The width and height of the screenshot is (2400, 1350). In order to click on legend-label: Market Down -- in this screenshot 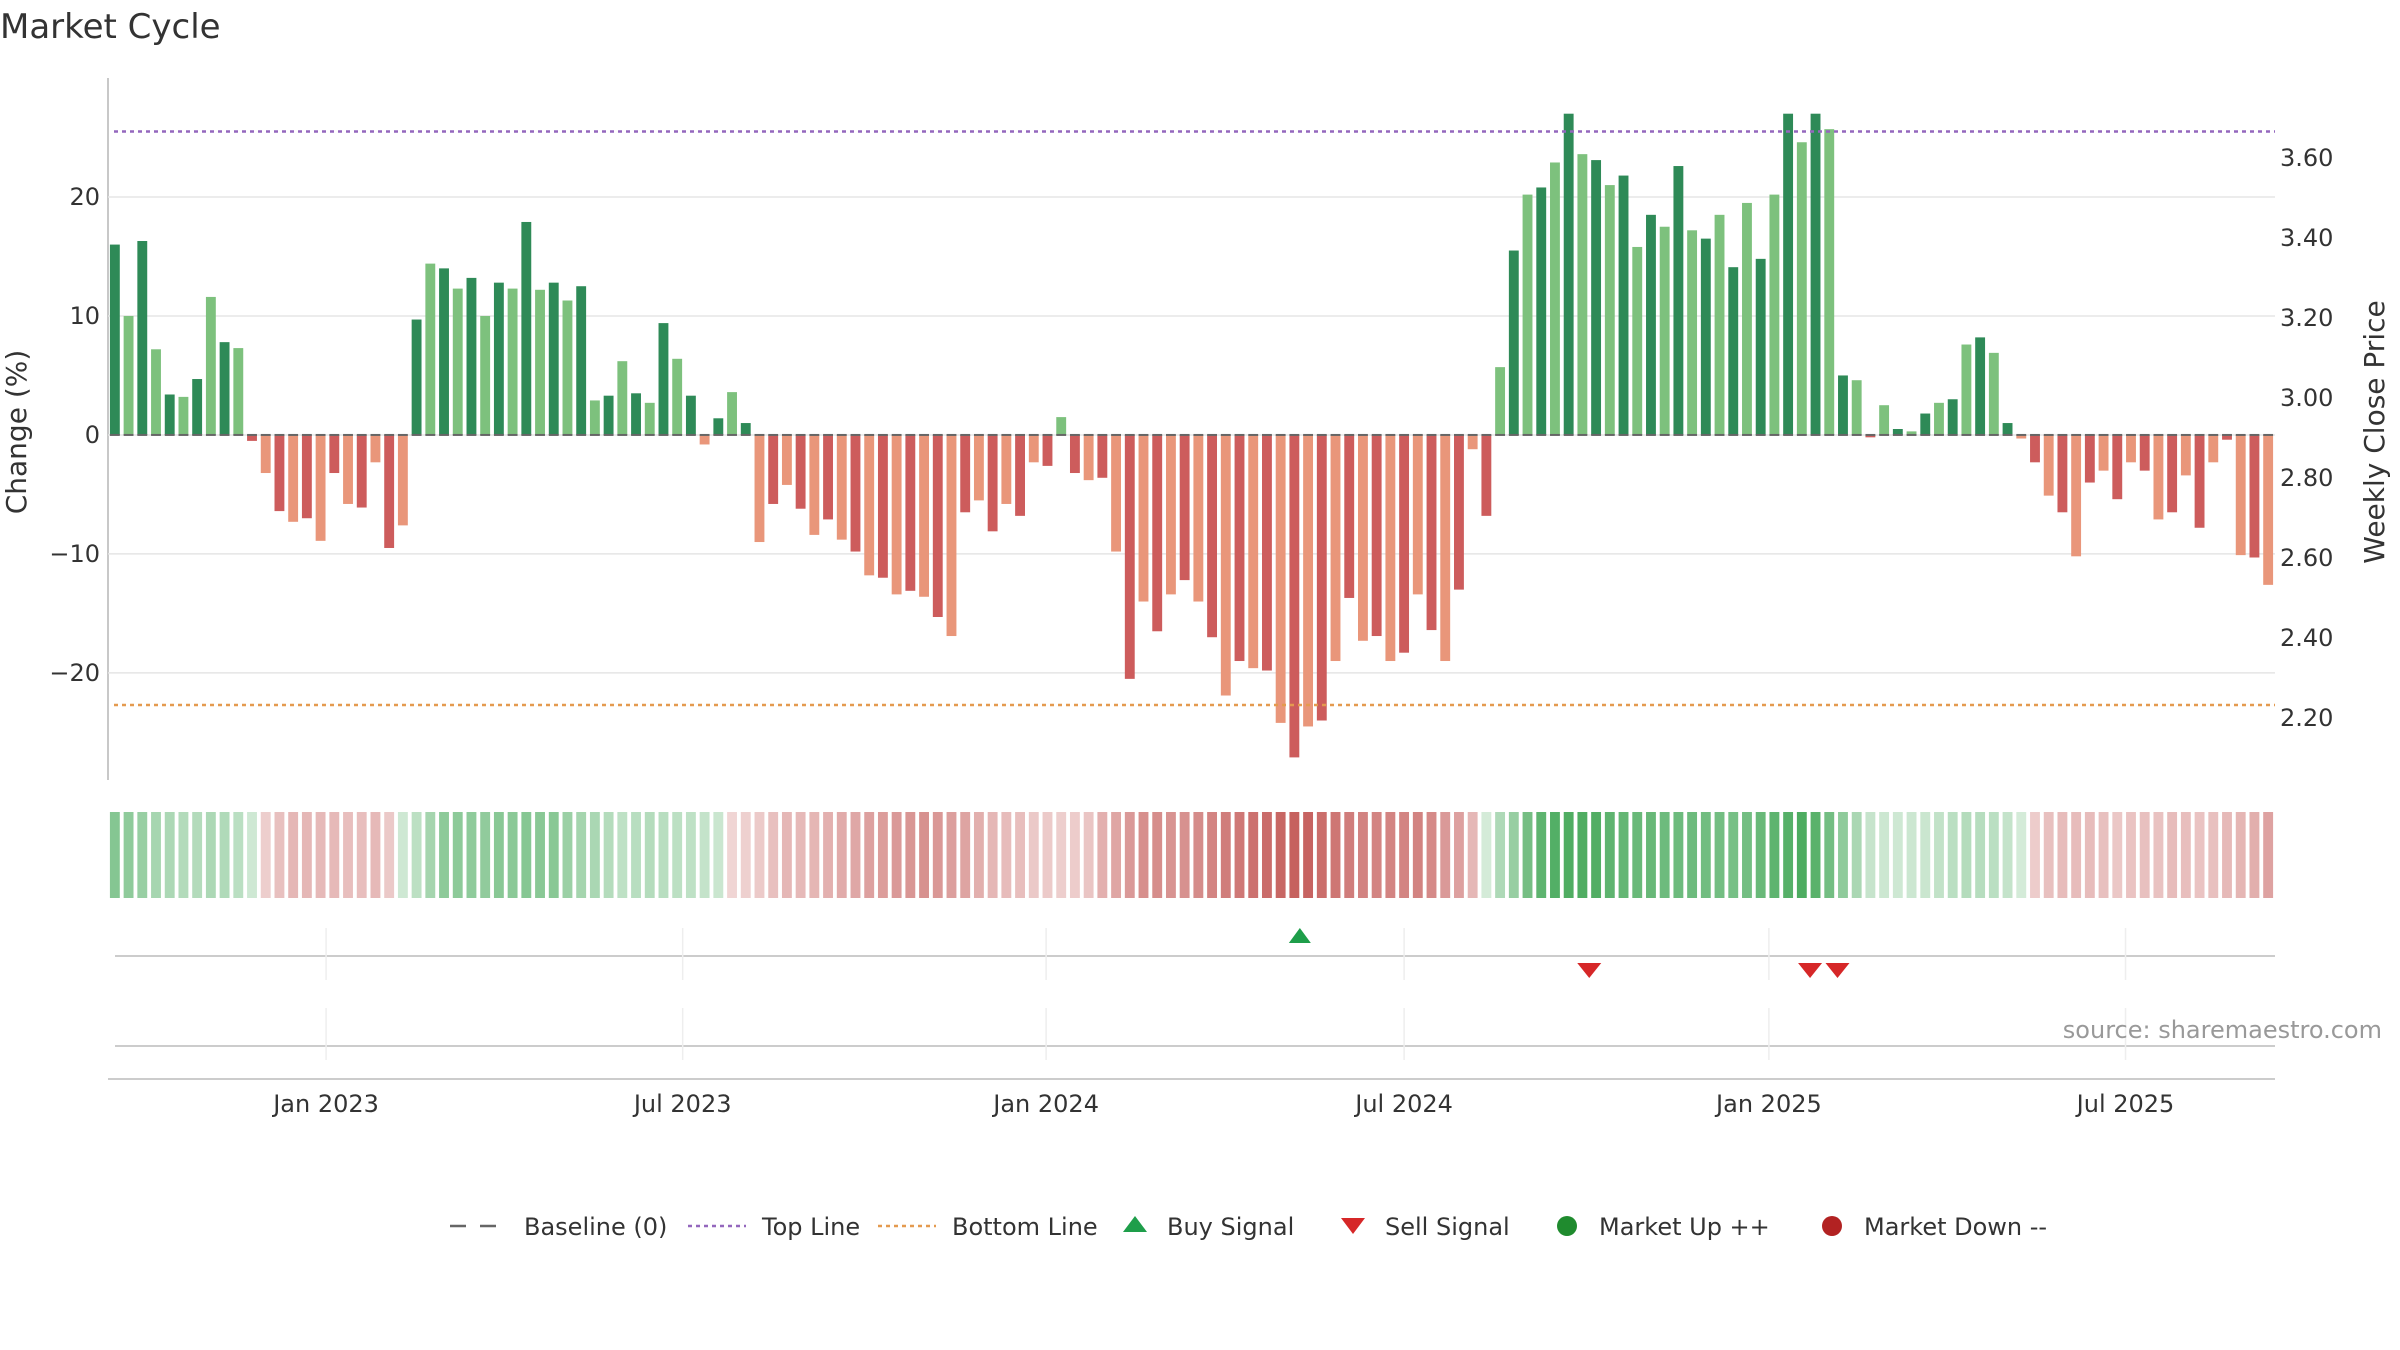, I will do `click(1955, 1227)`.